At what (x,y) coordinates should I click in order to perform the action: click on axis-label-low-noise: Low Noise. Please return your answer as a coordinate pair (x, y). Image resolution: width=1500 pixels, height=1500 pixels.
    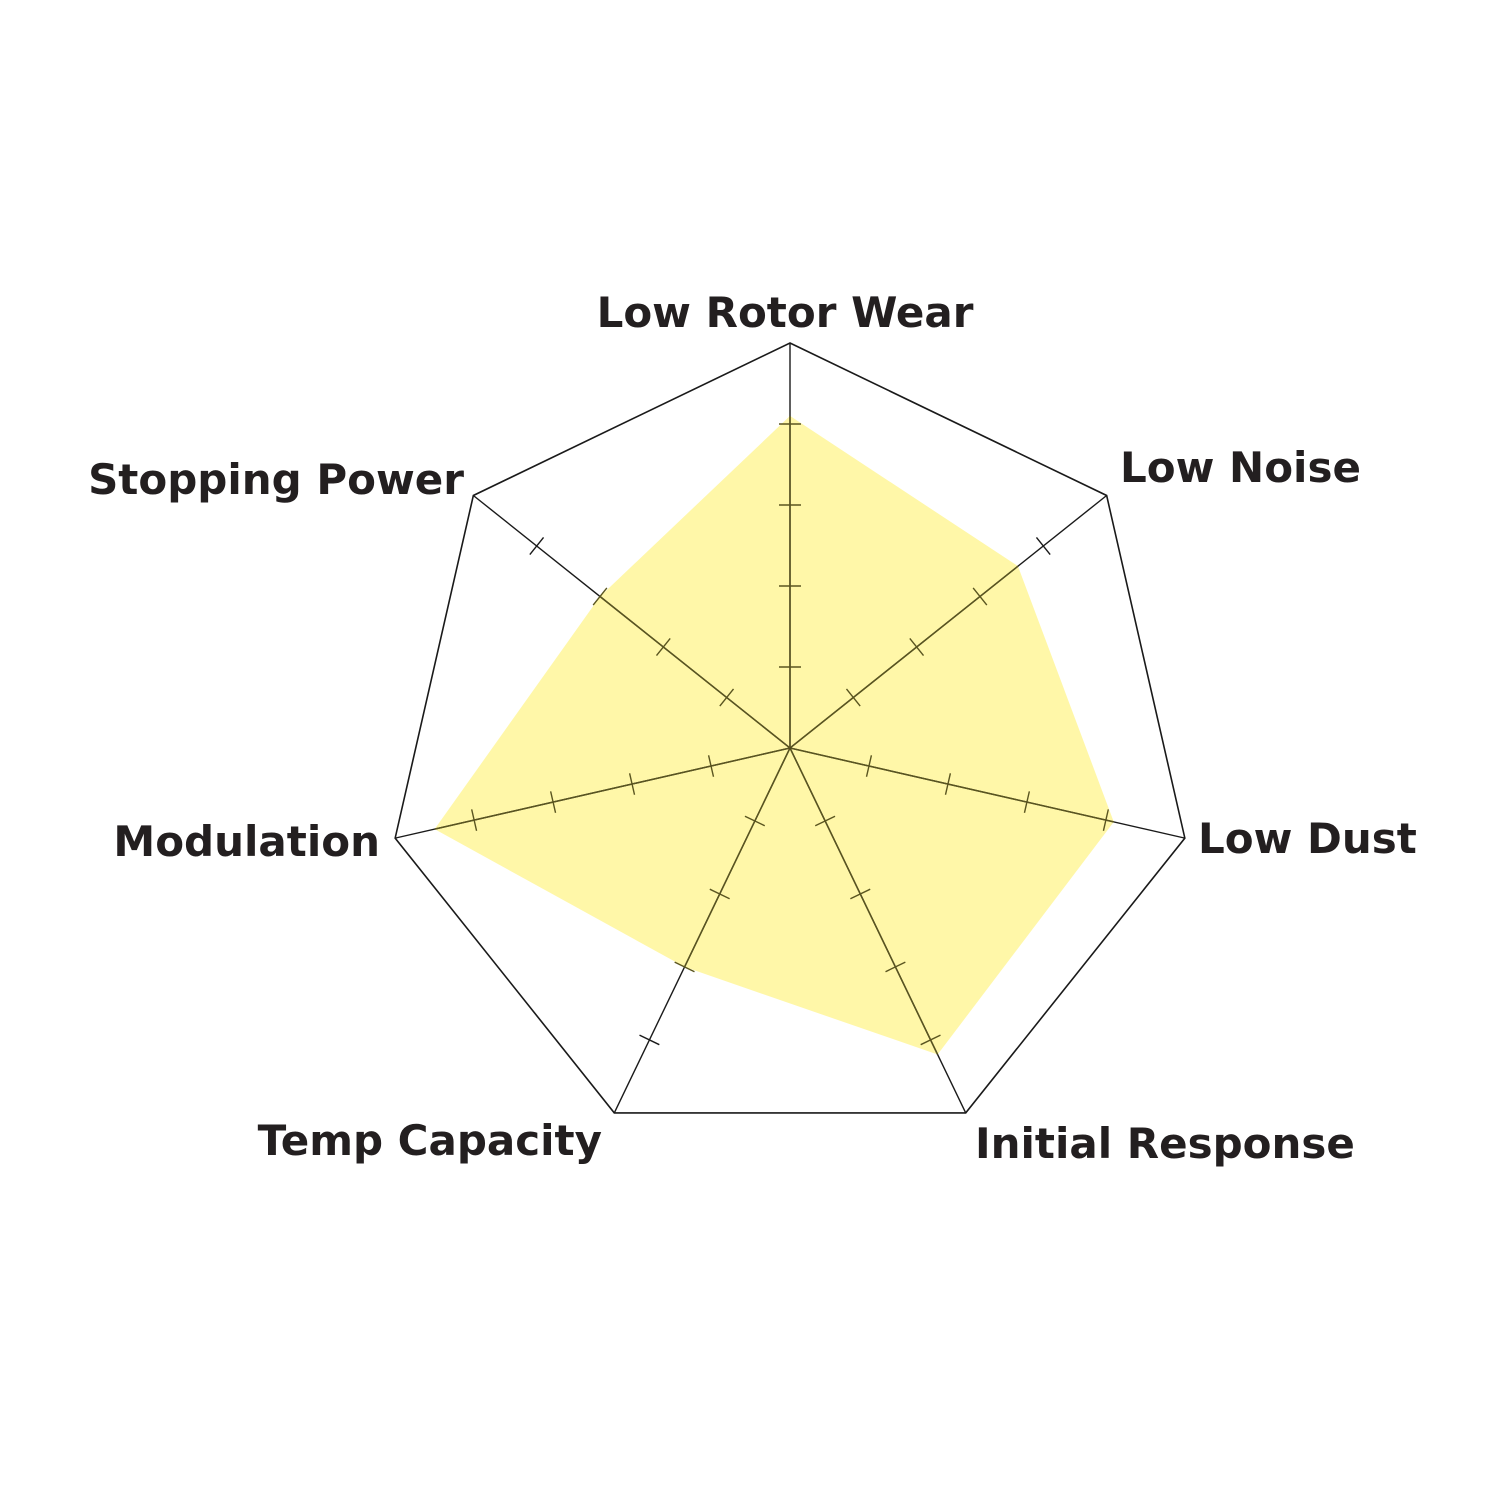
    Looking at the image, I should click on (1240, 467).